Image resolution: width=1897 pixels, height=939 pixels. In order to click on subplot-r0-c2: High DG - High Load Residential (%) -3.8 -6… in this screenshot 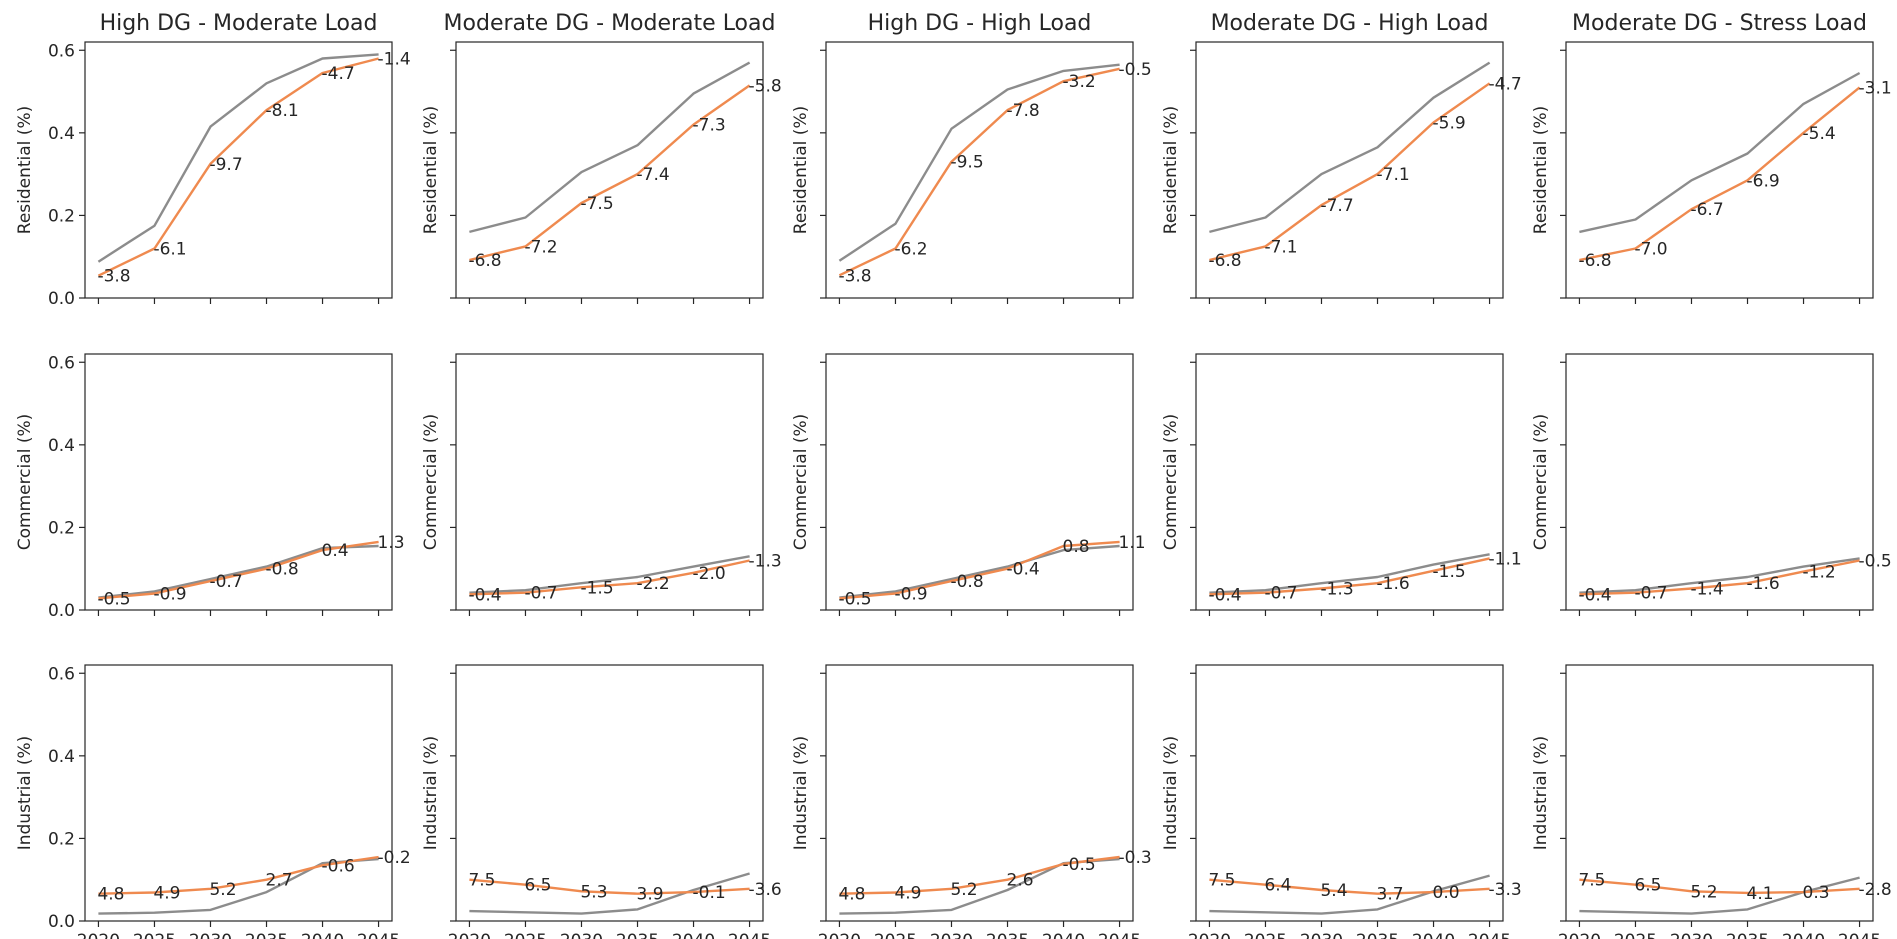, I will do `click(971, 157)`.